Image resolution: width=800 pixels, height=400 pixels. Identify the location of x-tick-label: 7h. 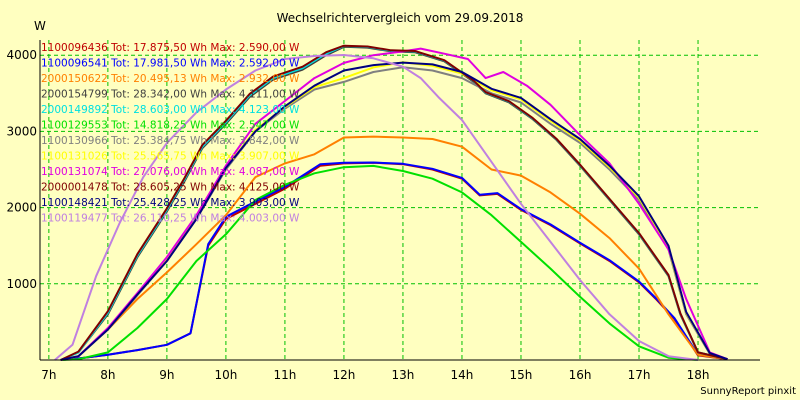
(48, 375).